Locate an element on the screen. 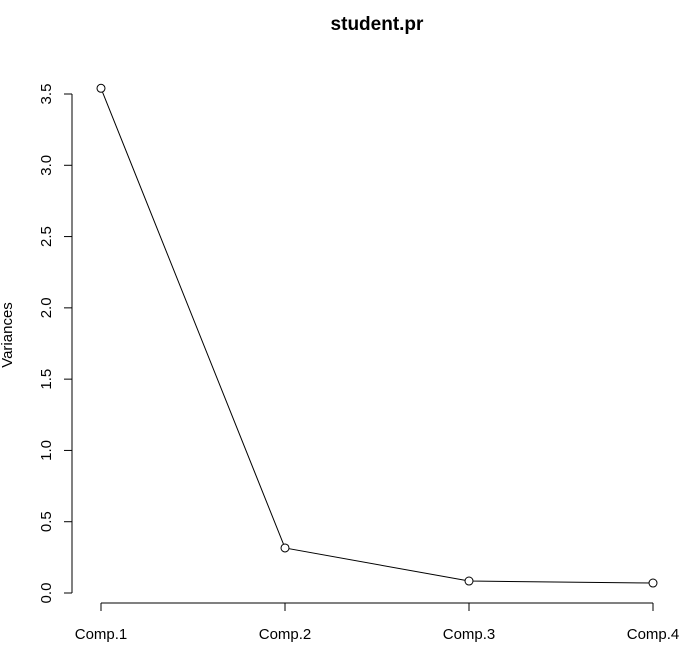 The image size is (700, 659). y-axis-label: Variances is located at coordinates (8, 335).